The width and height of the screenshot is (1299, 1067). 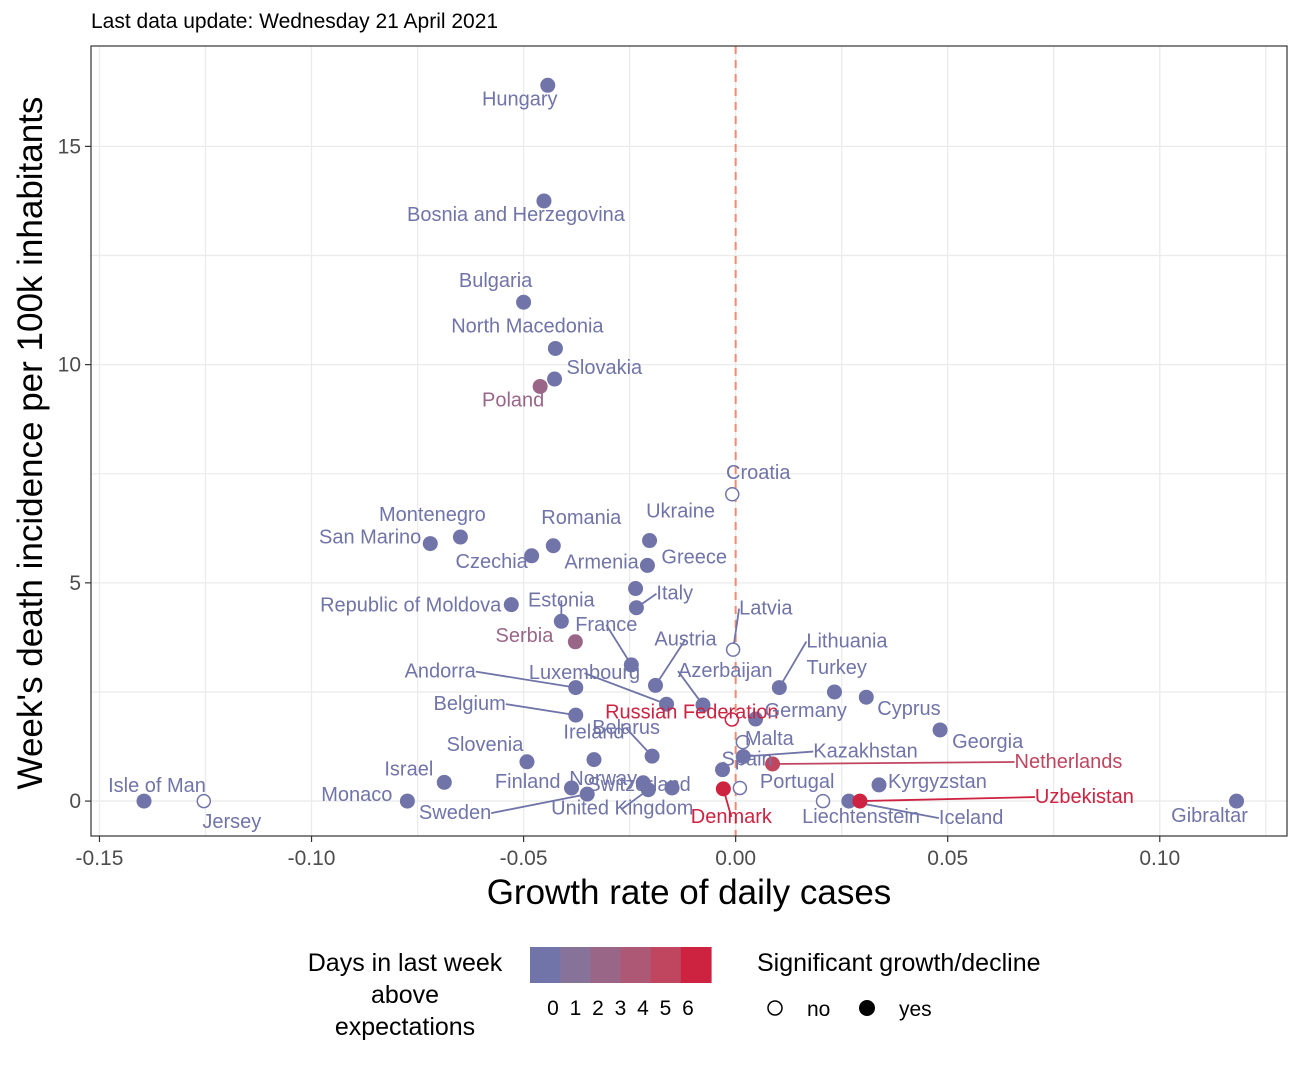 I want to click on label-latvia: Latvia, so click(x=766, y=609).